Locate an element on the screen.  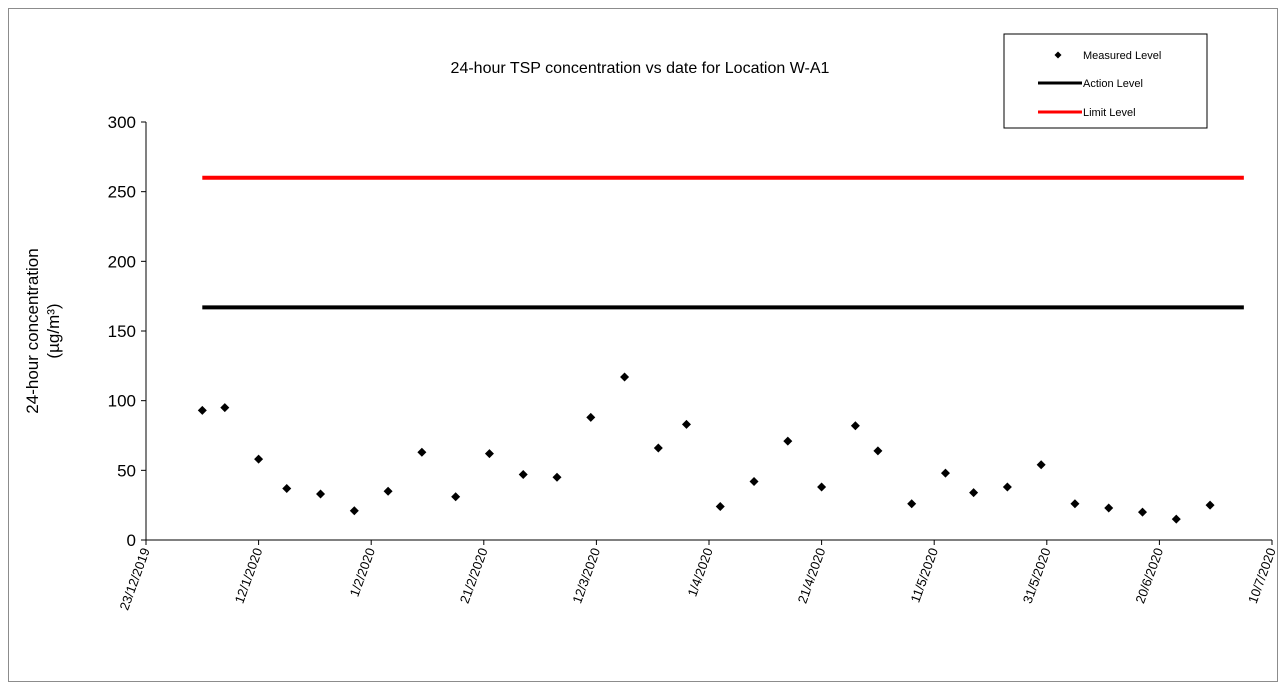
legend: Measured Level Action Level Limit Level is located at coordinates (1105, 81).